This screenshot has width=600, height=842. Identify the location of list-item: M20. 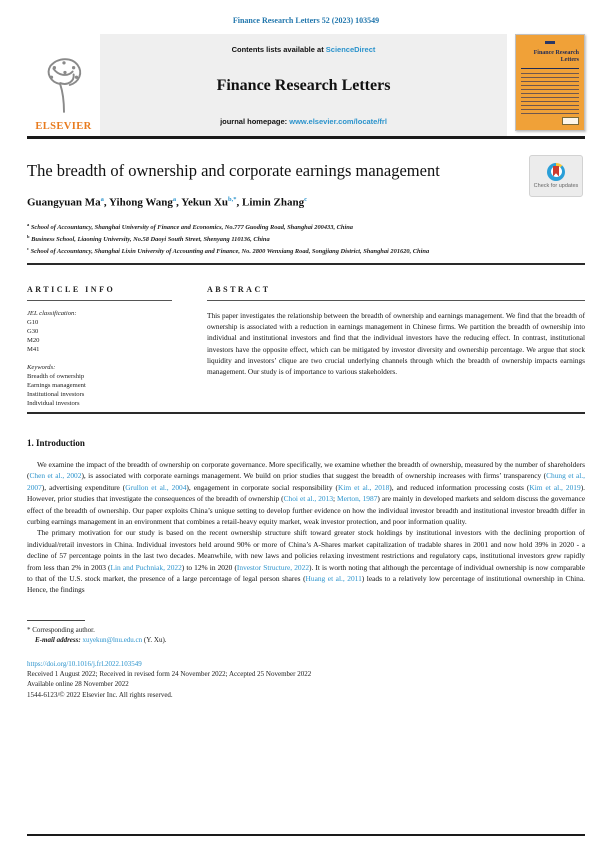
(33, 340).